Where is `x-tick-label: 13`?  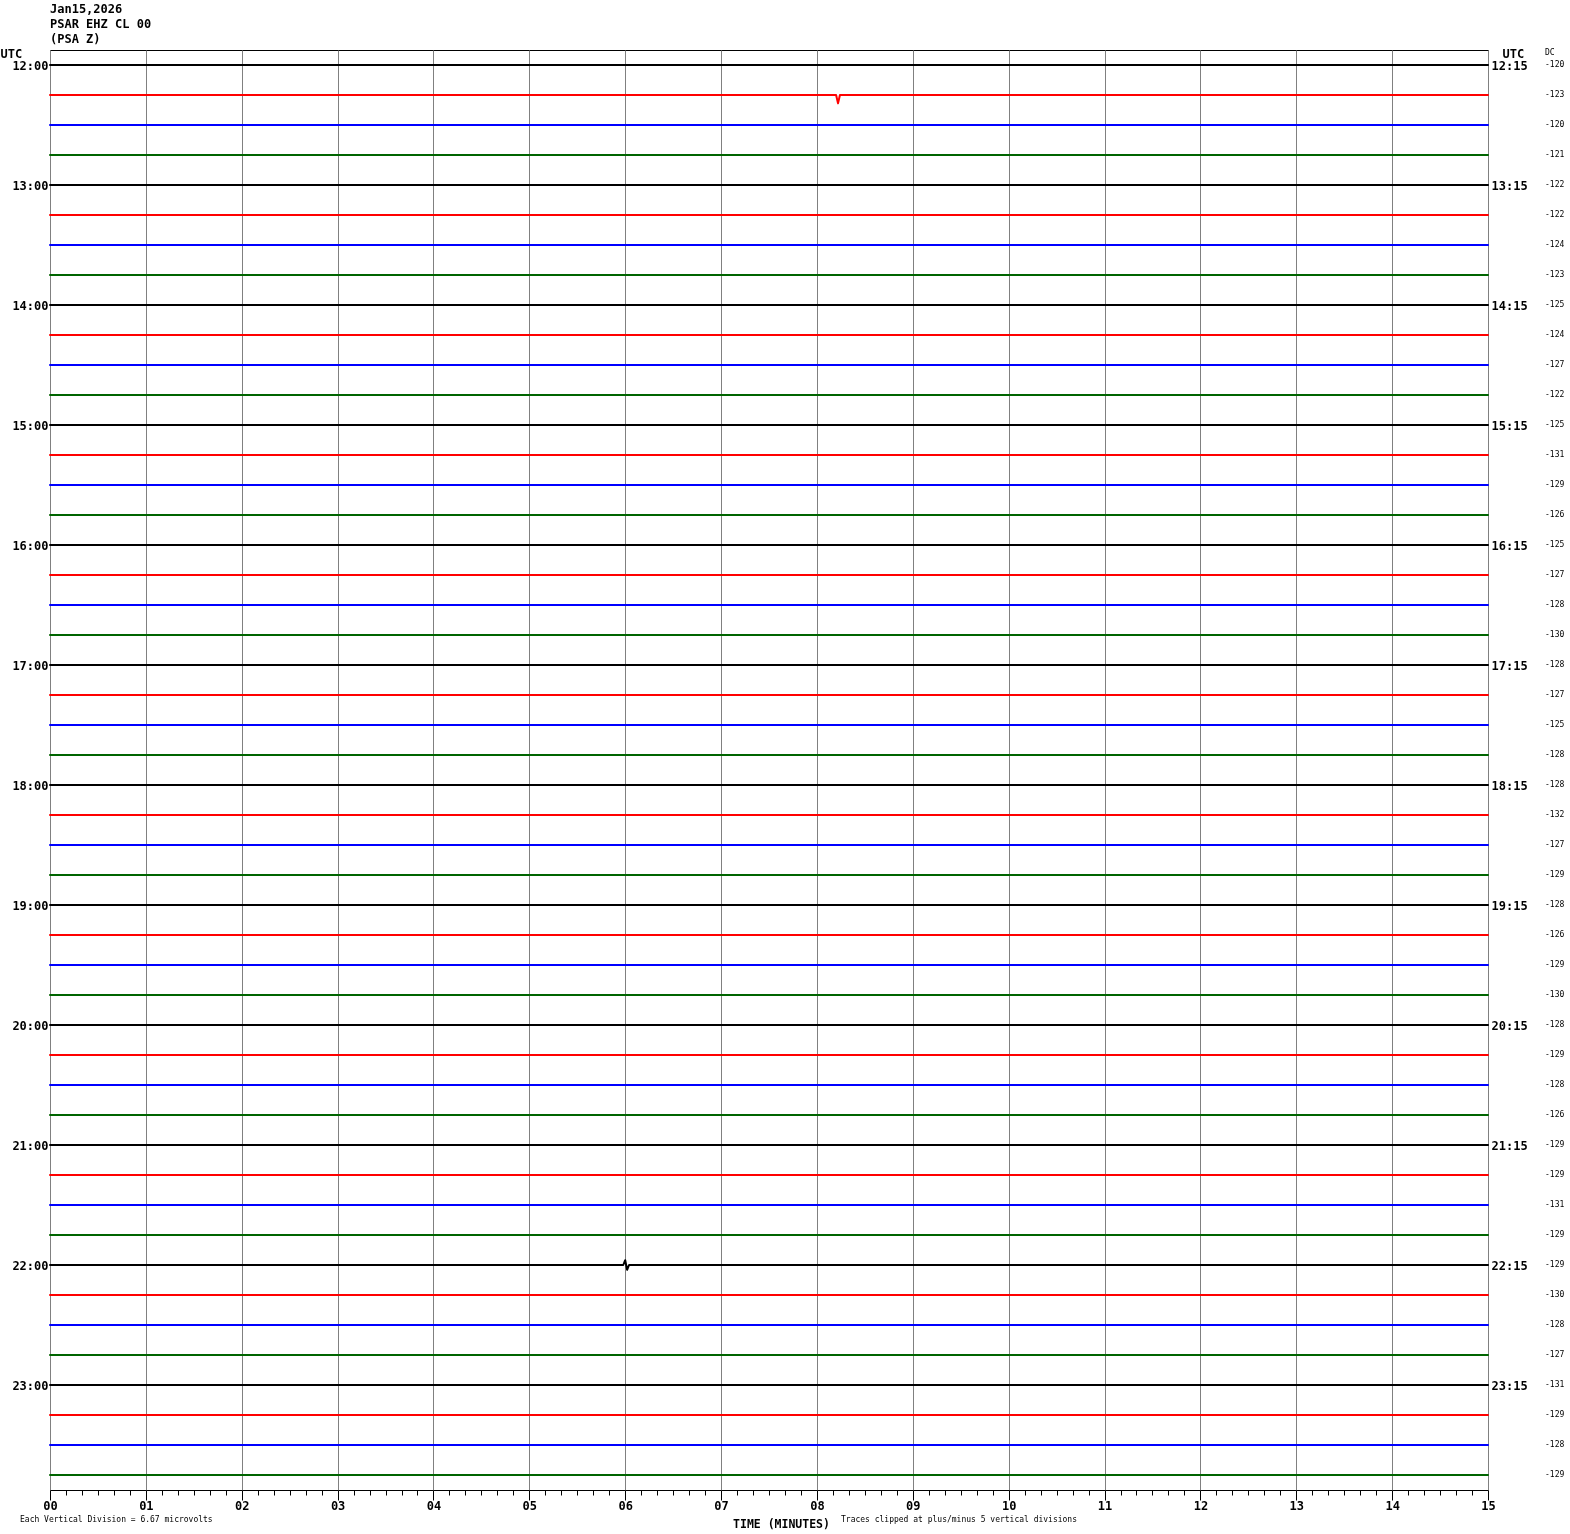 x-tick-label: 13 is located at coordinates (1296, 1505).